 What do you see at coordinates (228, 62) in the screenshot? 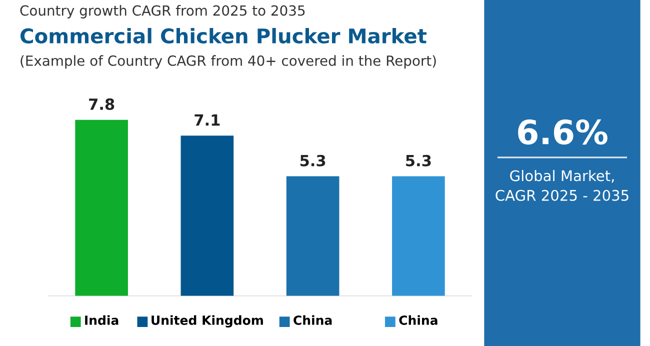
I see `text: (Example of Country CAGR from 40+ covered in the Report)` at bounding box center [228, 62].